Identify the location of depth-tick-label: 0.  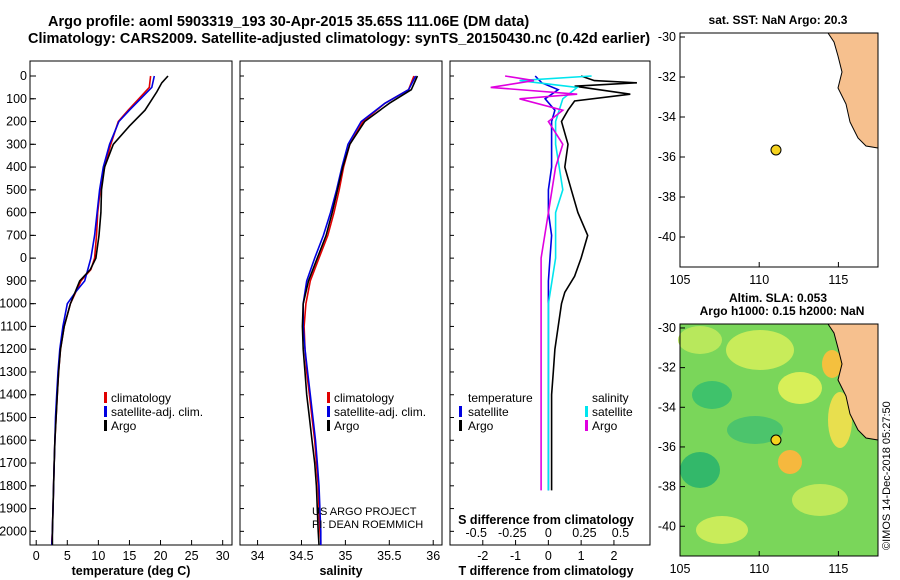
(23, 258).